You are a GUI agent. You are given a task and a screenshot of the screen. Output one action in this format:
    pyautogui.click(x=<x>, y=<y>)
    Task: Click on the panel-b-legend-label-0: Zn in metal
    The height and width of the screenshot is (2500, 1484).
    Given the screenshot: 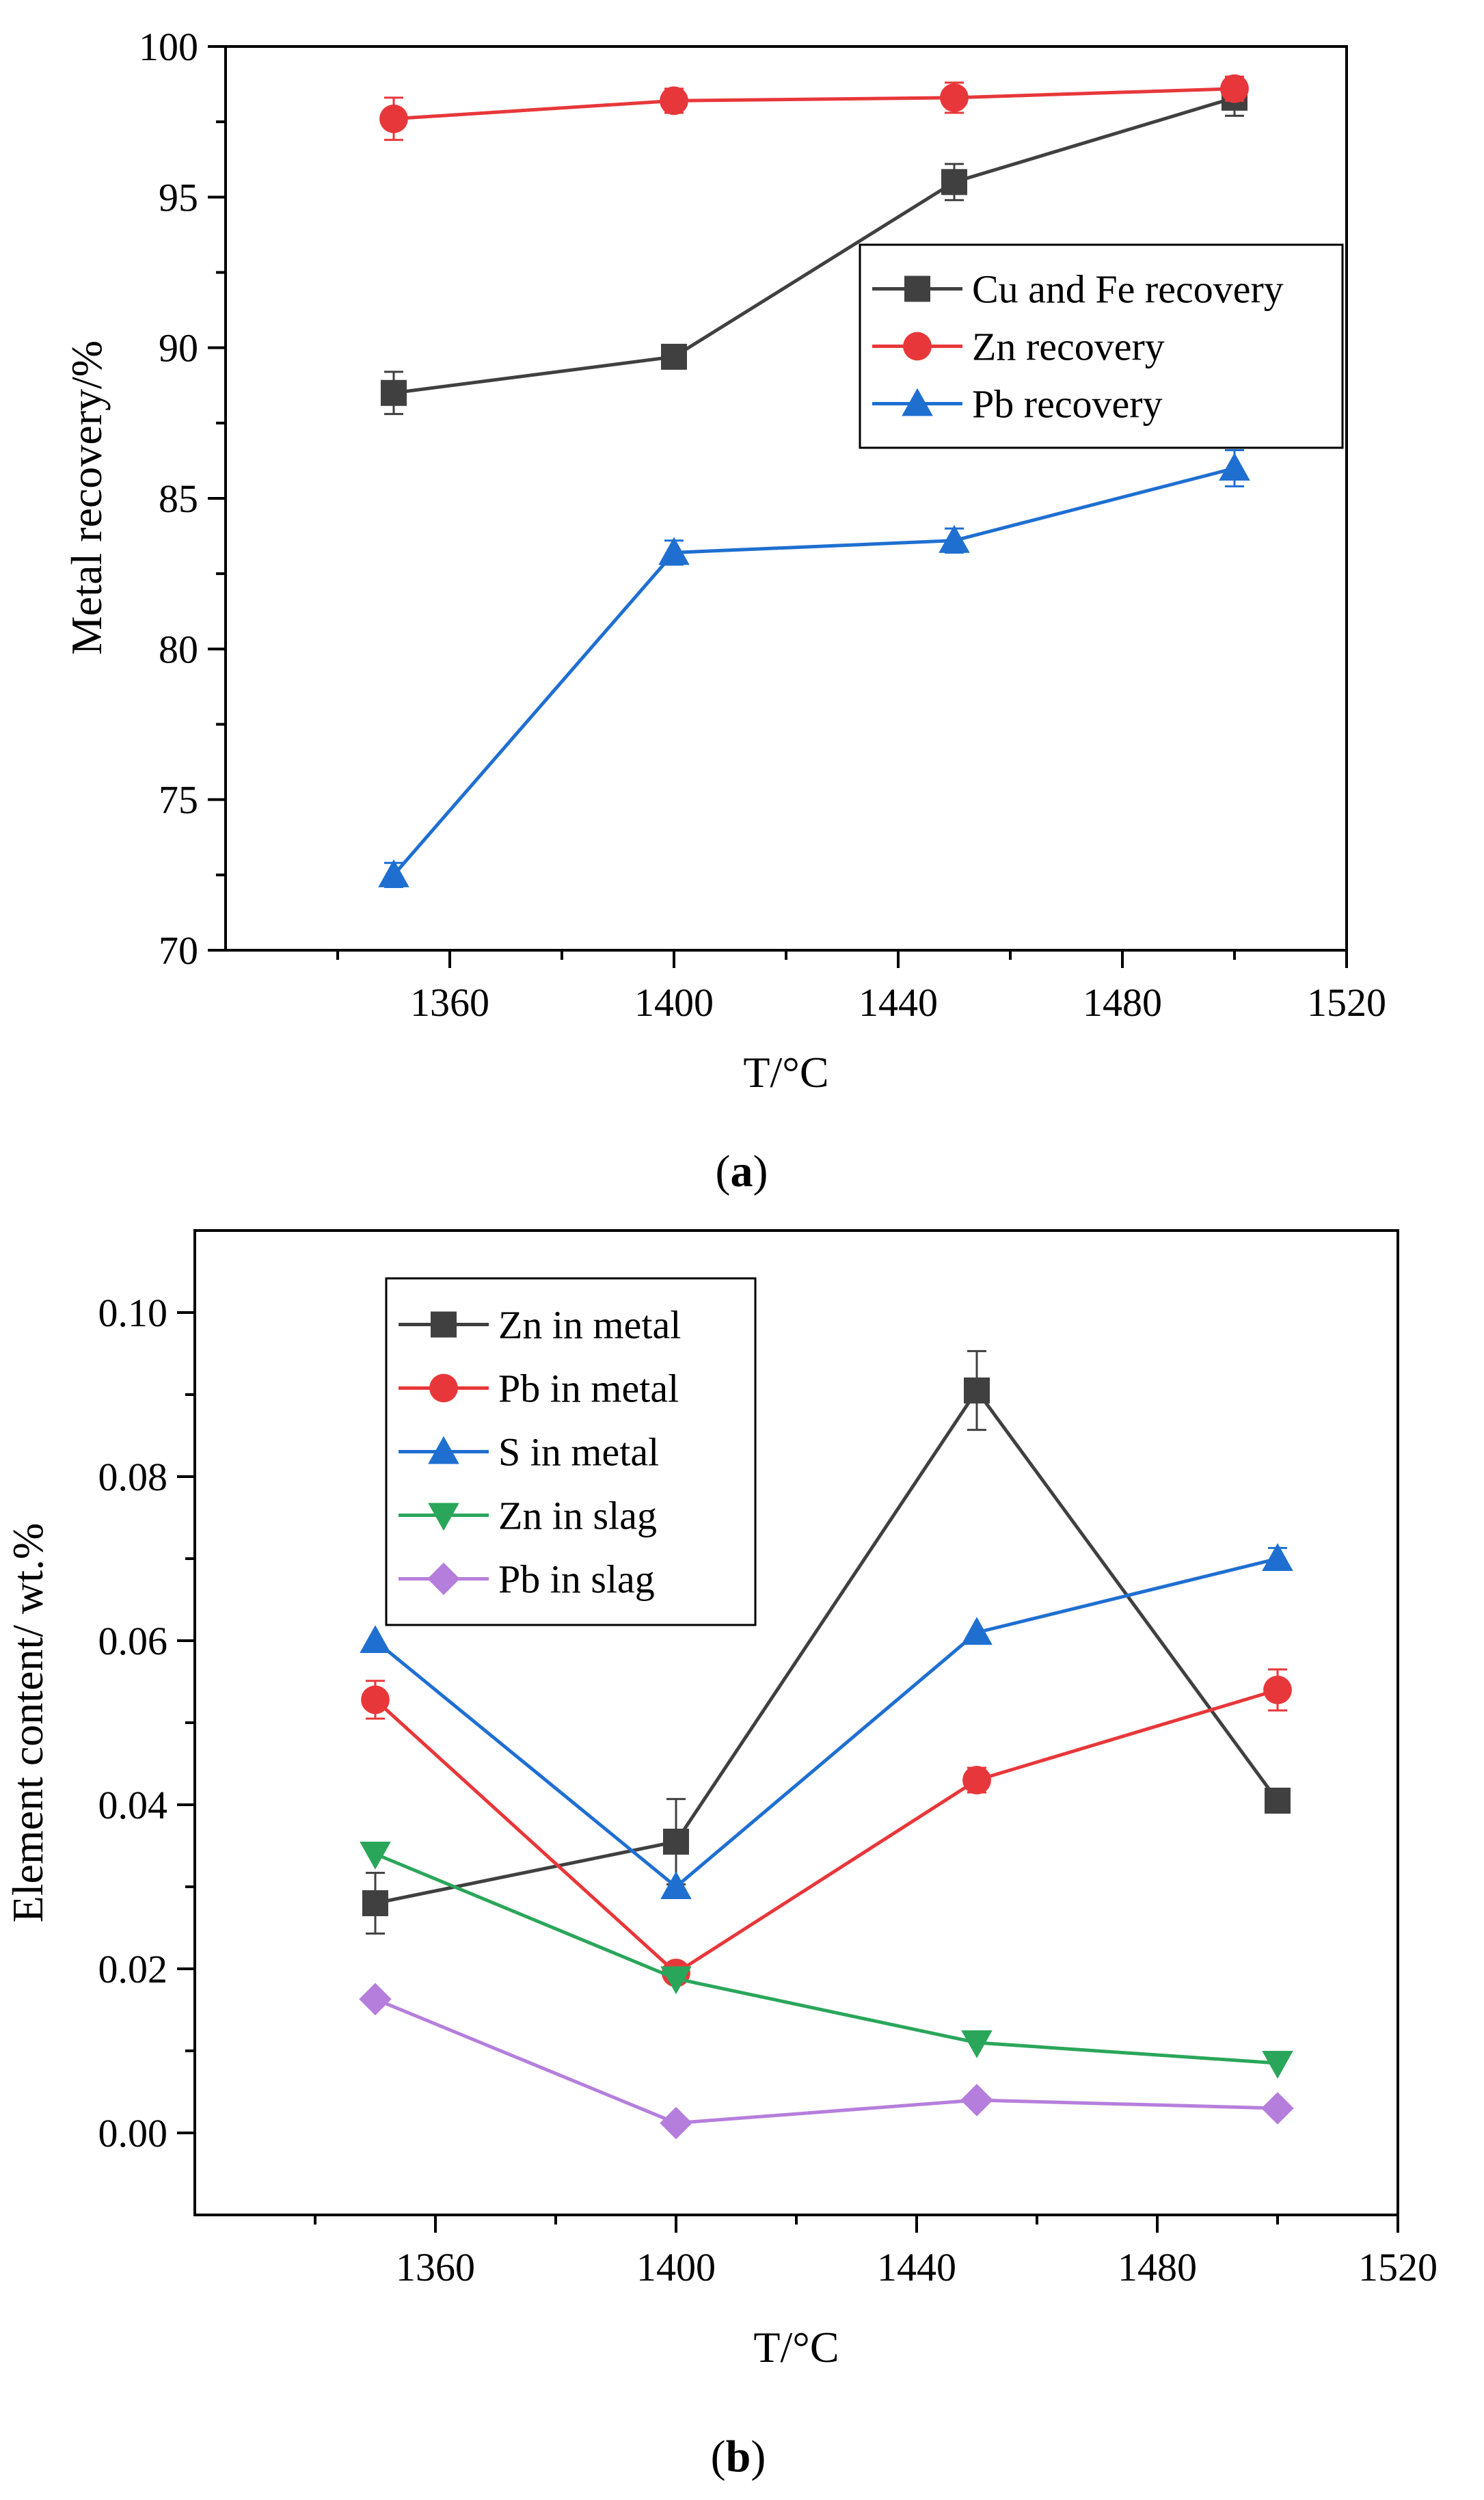 What is the action you would take?
    pyautogui.click(x=589, y=1325)
    